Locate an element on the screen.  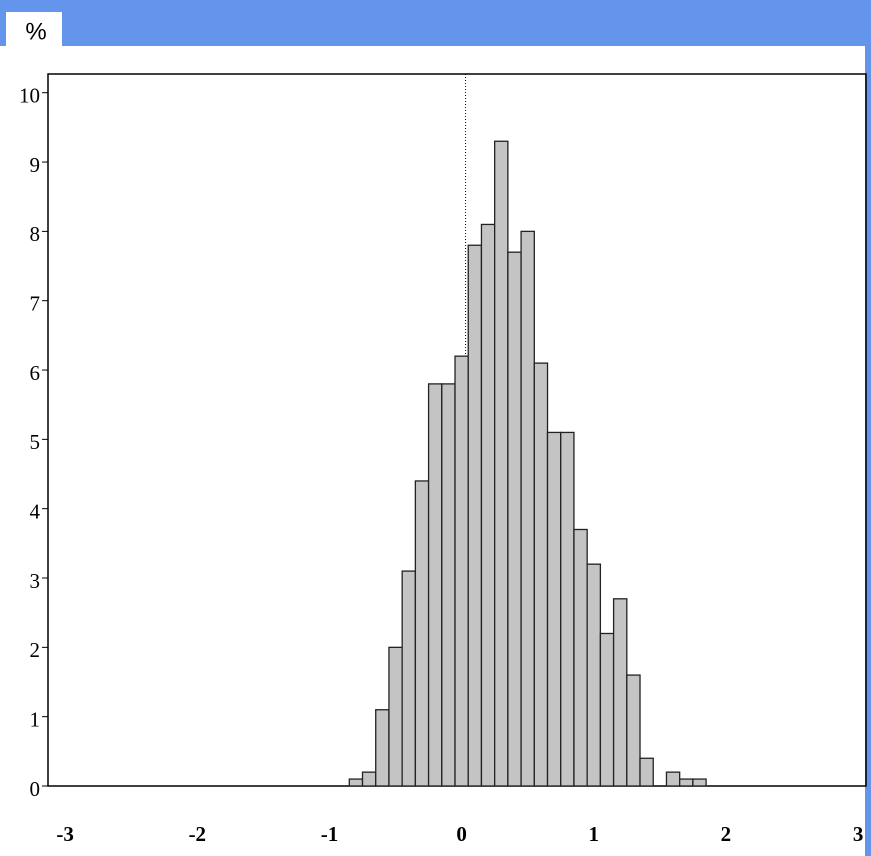
x-tick-label: 1 is located at coordinates (594, 834).